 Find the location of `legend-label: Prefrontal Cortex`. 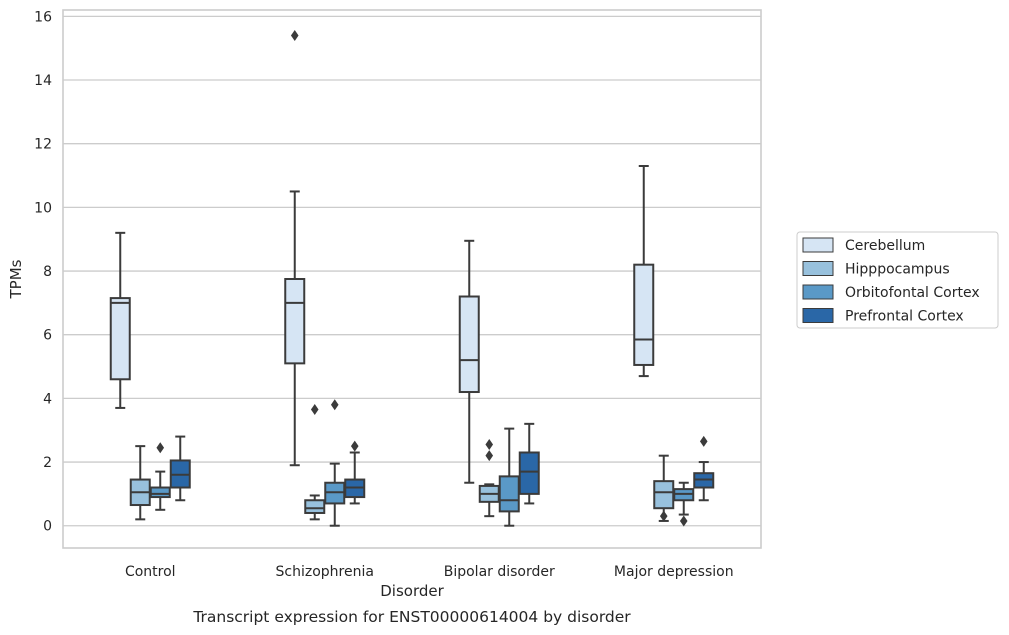

legend-label: Prefrontal Cortex is located at coordinates (904, 317).